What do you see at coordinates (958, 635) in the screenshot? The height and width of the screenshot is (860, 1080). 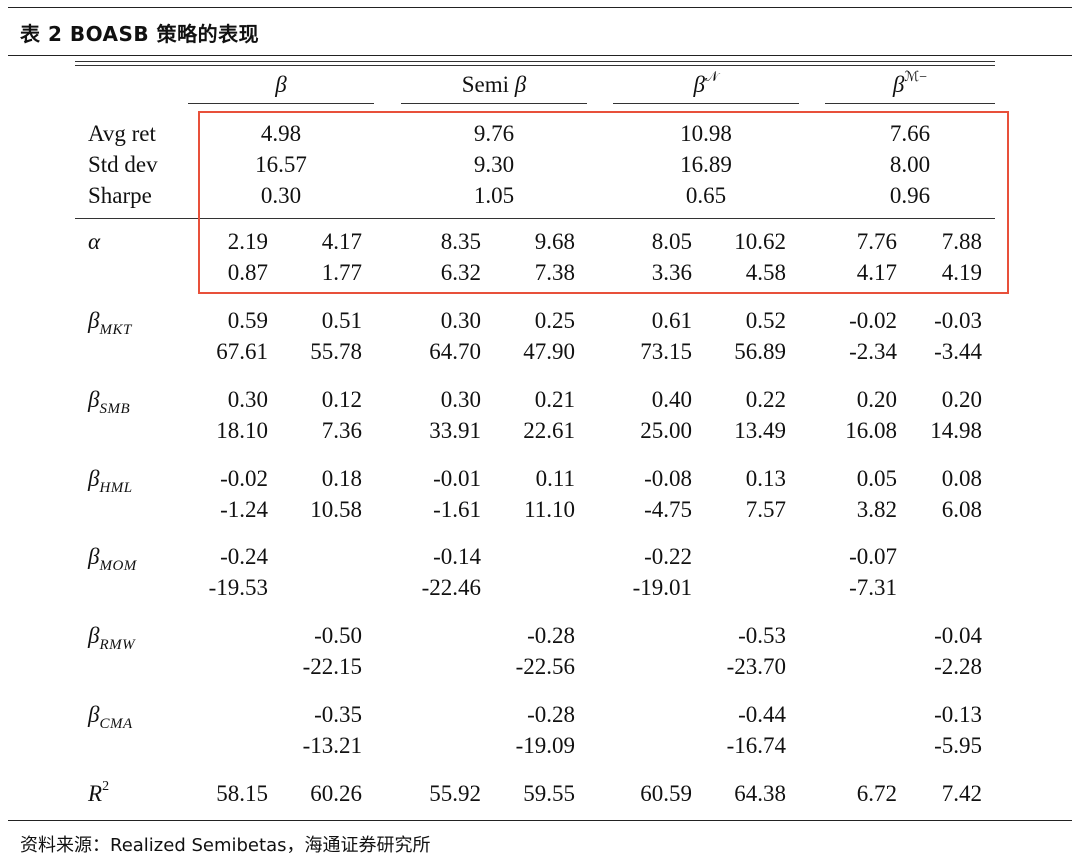 I see `table-cell: -0.04` at bounding box center [958, 635].